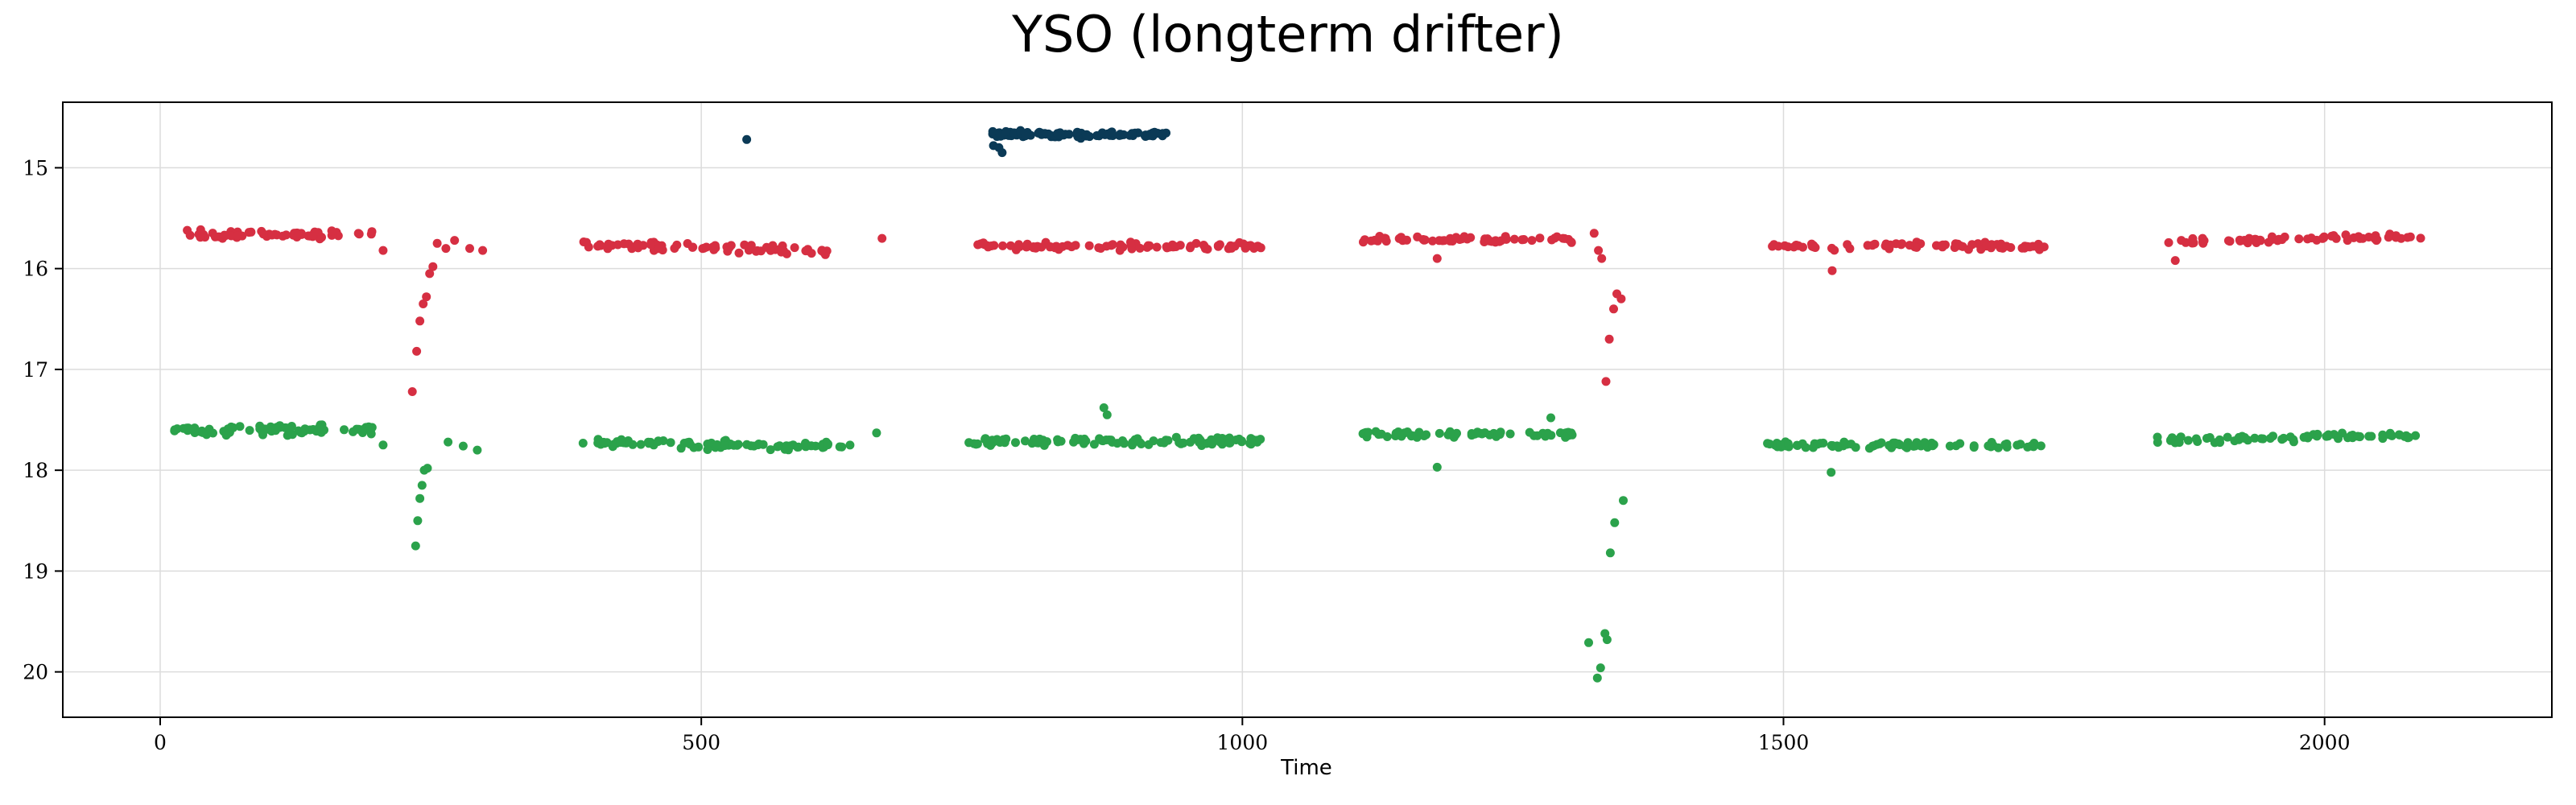 This screenshot has width=2576, height=805. Describe the element at coordinates (2325, 742) in the screenshot. I see `x-tick-label: 2000` at that location.